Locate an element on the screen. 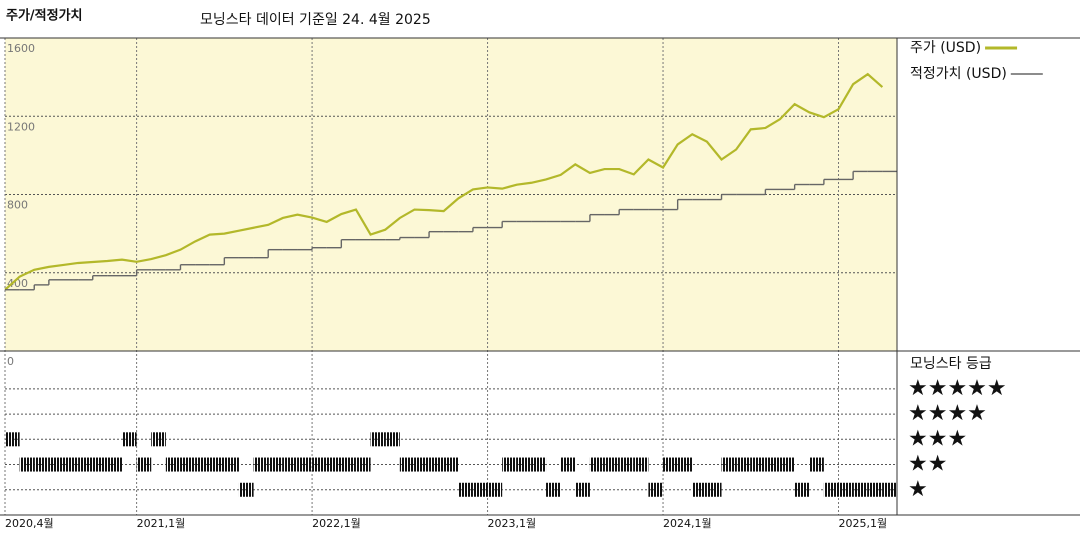 The image size is (1080, 540). x-tick-label: 2024,1월 is located at coordinates (687, 523).